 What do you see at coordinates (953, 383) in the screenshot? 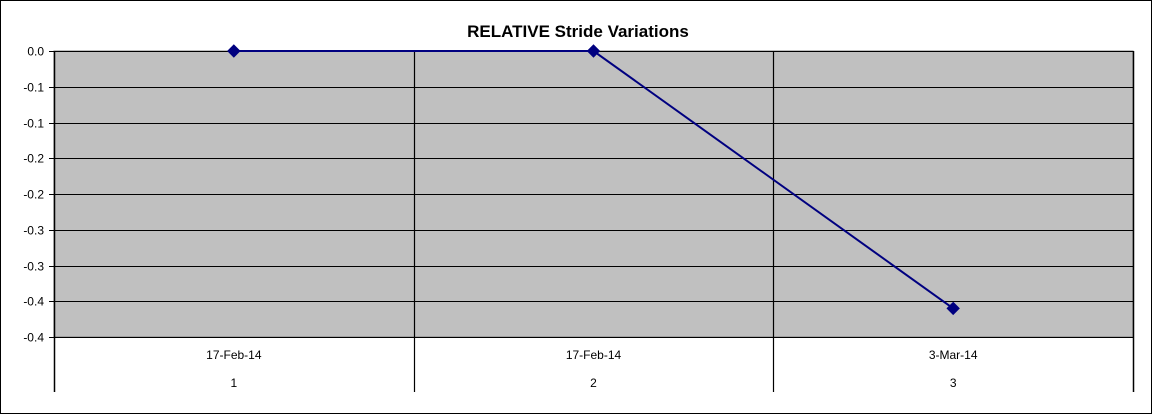
I see `x-tick-label: 3` at bounding box center [953, 383].